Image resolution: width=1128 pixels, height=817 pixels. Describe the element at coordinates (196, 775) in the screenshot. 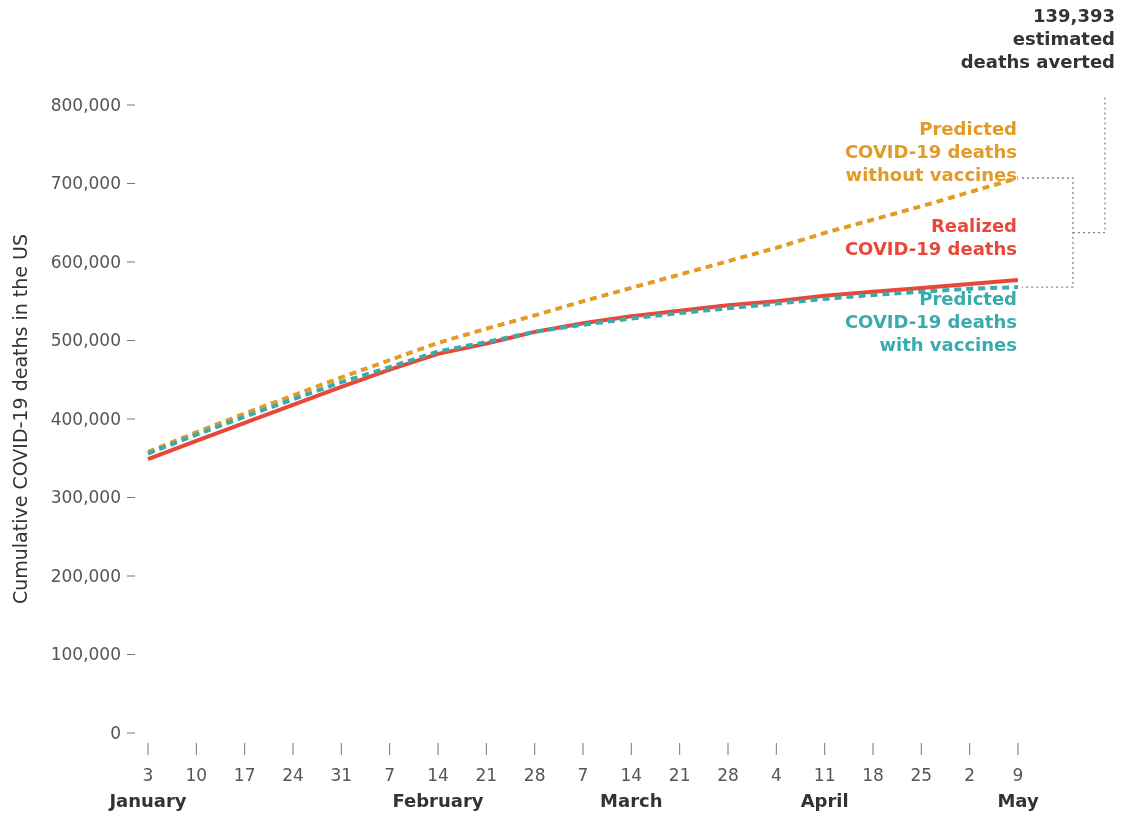

I see `x-tick-label: 10` at that location.